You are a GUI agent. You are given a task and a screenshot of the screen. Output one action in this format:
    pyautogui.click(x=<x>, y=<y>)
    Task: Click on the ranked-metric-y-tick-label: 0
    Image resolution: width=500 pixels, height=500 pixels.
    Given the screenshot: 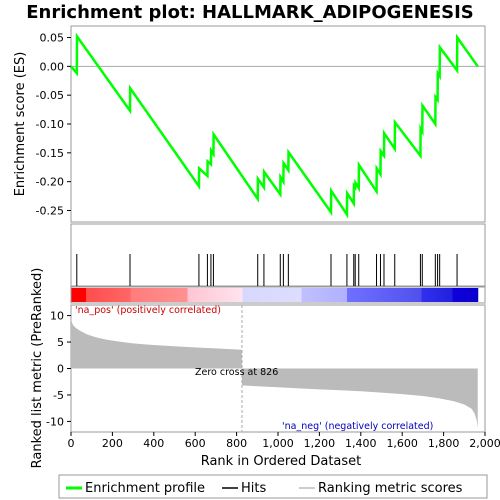 What is the action you would take?
    pyautogui.click(x=60, y=369)
    